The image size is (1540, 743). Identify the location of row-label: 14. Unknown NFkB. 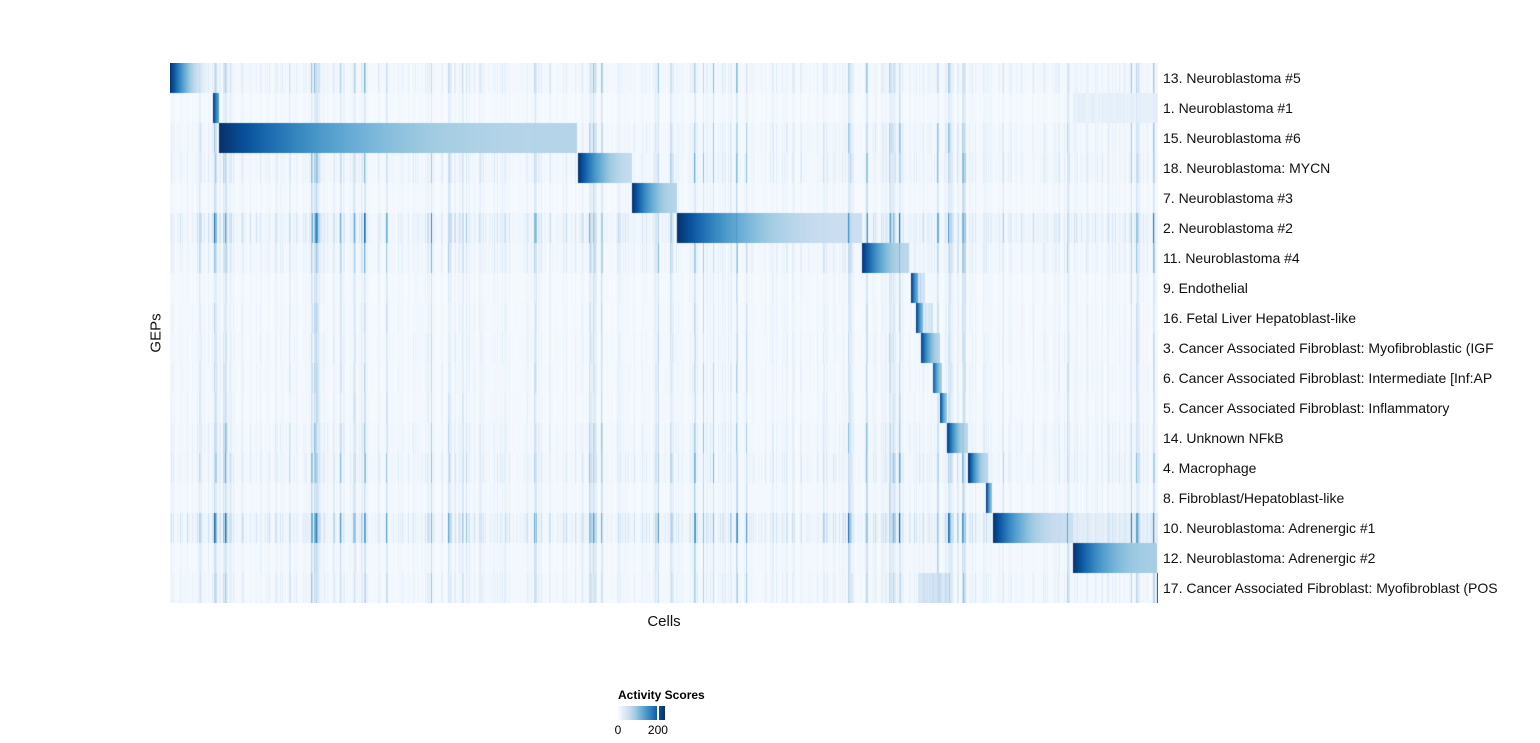
(1223, 438).